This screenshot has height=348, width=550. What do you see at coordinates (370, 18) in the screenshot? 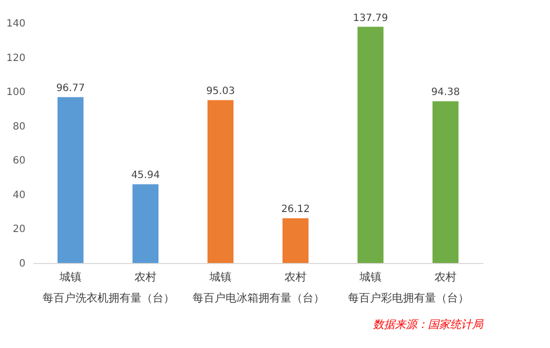
I see `data-label: 137.79` at bounding box center [370, 18].